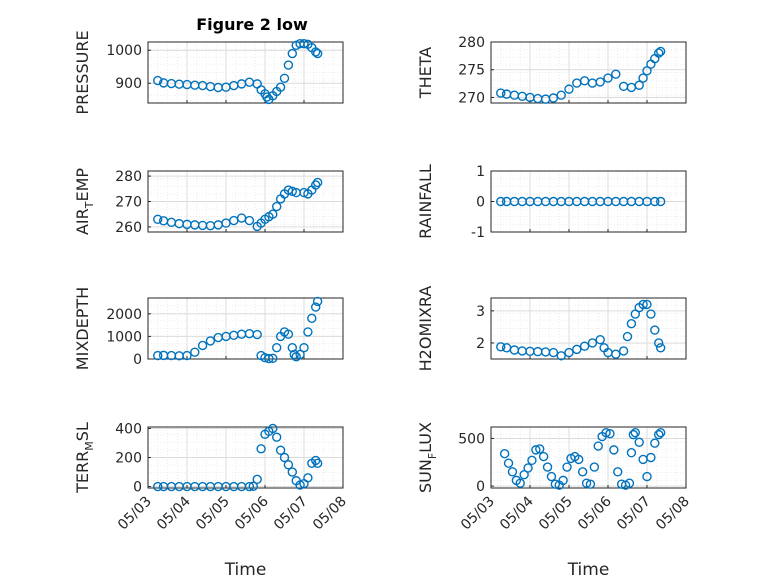 Image resolution: width=778 pixels, height=583 pixels. What do you see at coordinates (124, 315) in the screenshot?
I see `y-tick-label: 2000` at bounding box center [124, 315].